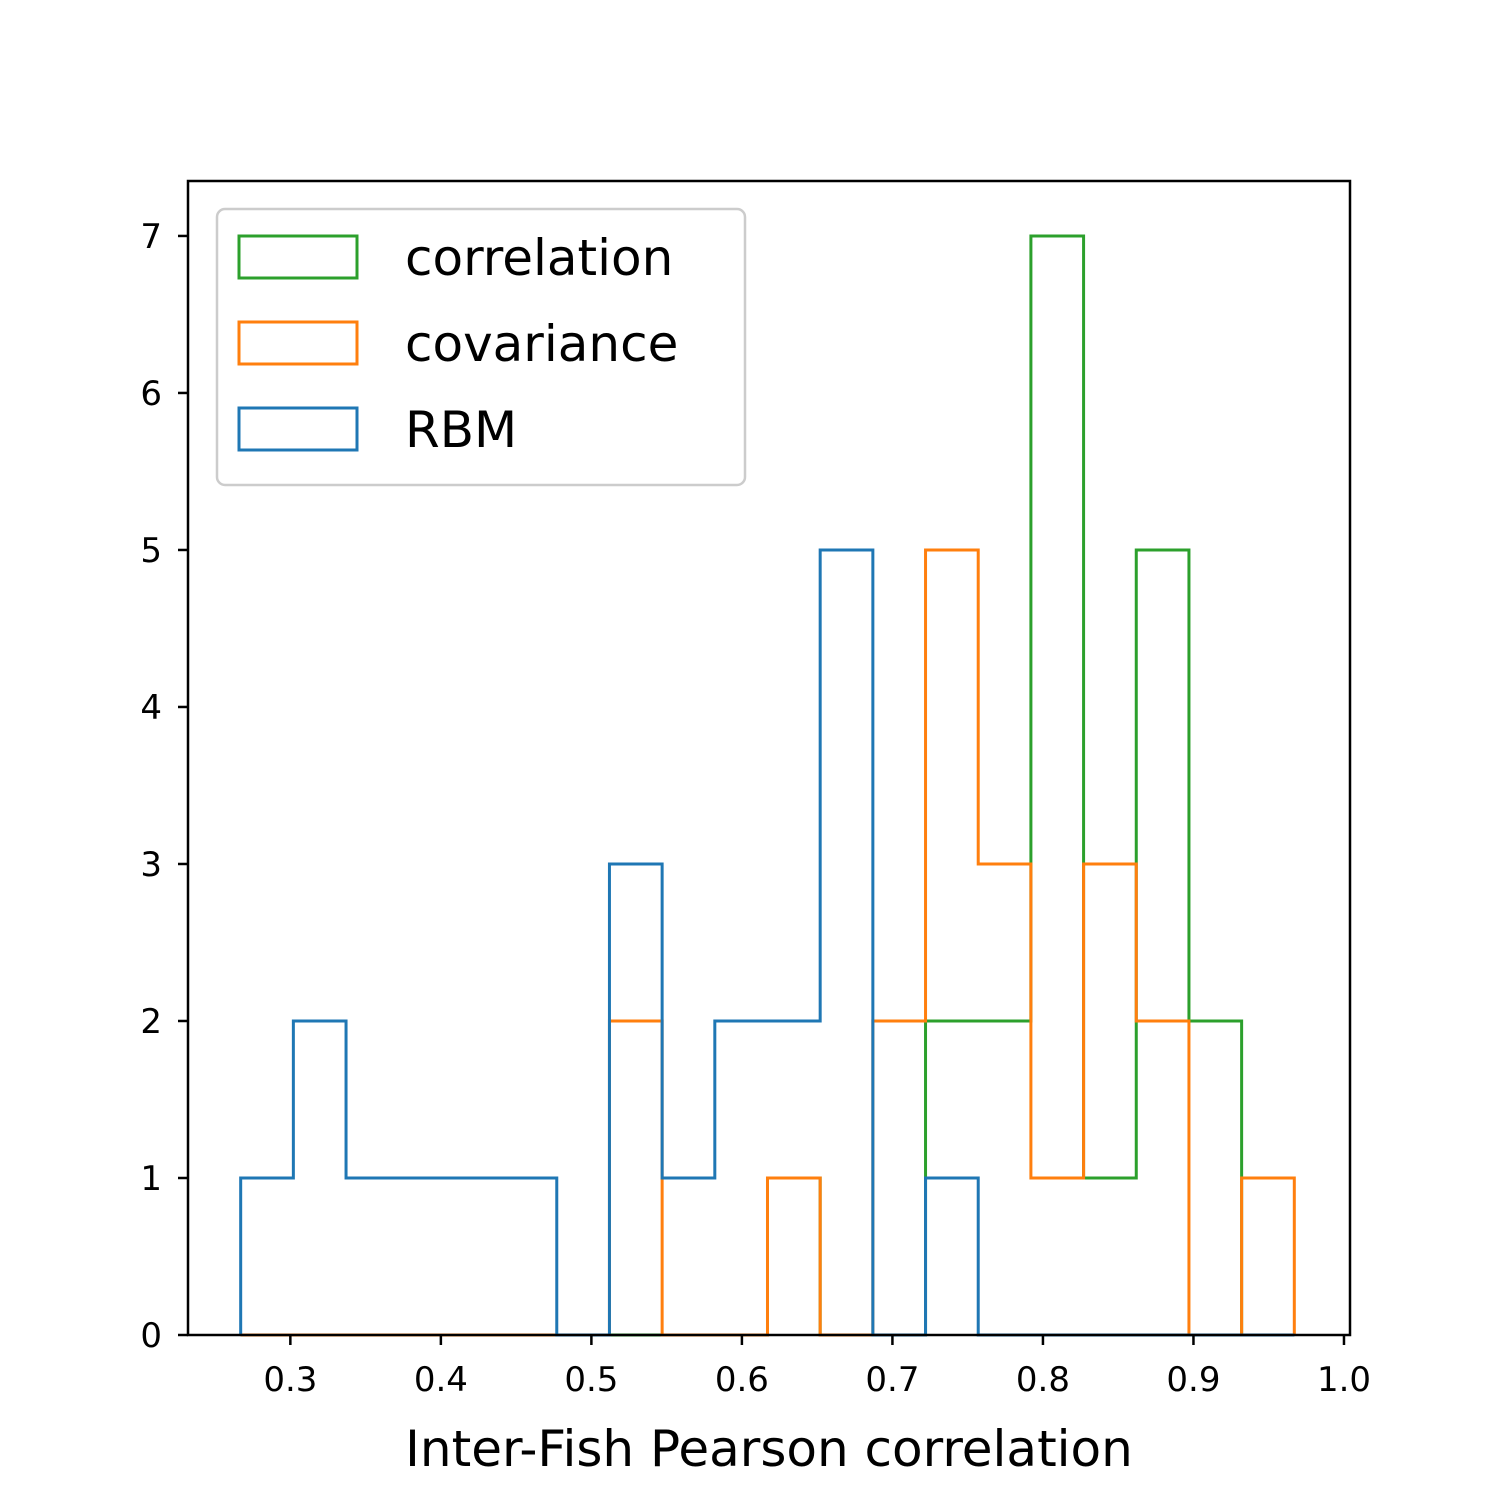 The image size is (1500, 1500). Describe the element at coordinates (290, 1380) in the screenshot. I see `x-tick-label-0.3: 0.3` at that location.